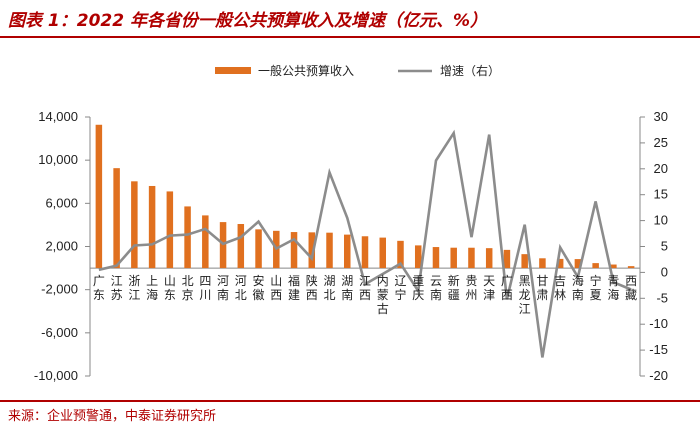 Image resolution: width=700 pixels, height=427 pixels. What do you see at coordinates (170, 288) in the screenshot?
I see `category-label: 山东` at bounding box center [170, 288].